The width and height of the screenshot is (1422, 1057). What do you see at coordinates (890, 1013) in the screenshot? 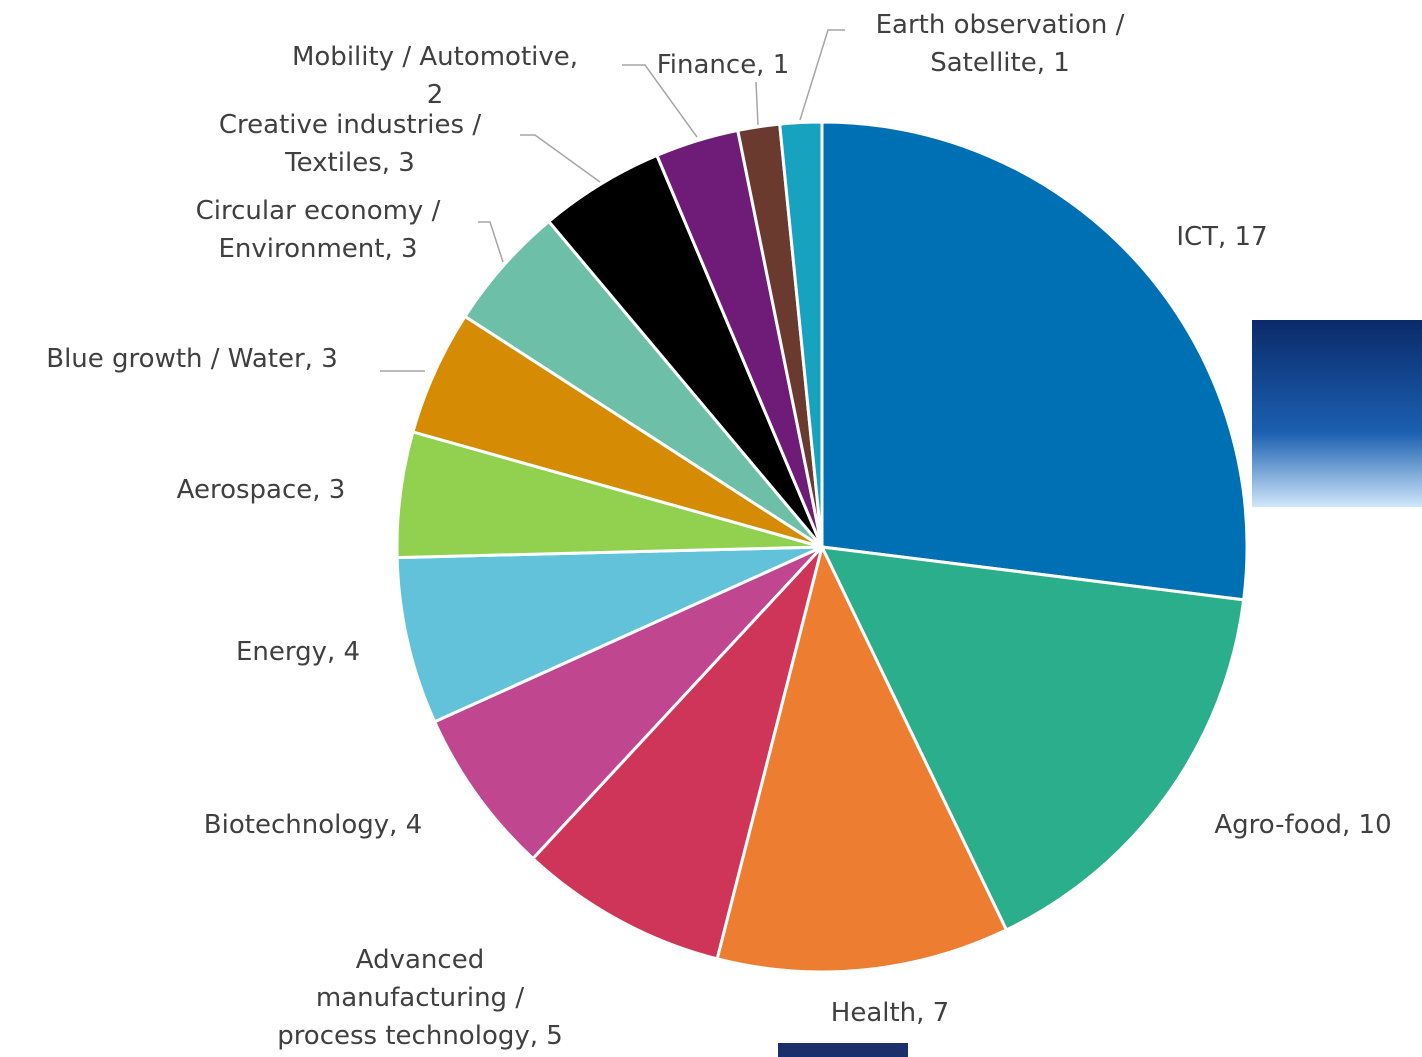
I see `data-label: Health, 7` at bounding box center [890, 1013].